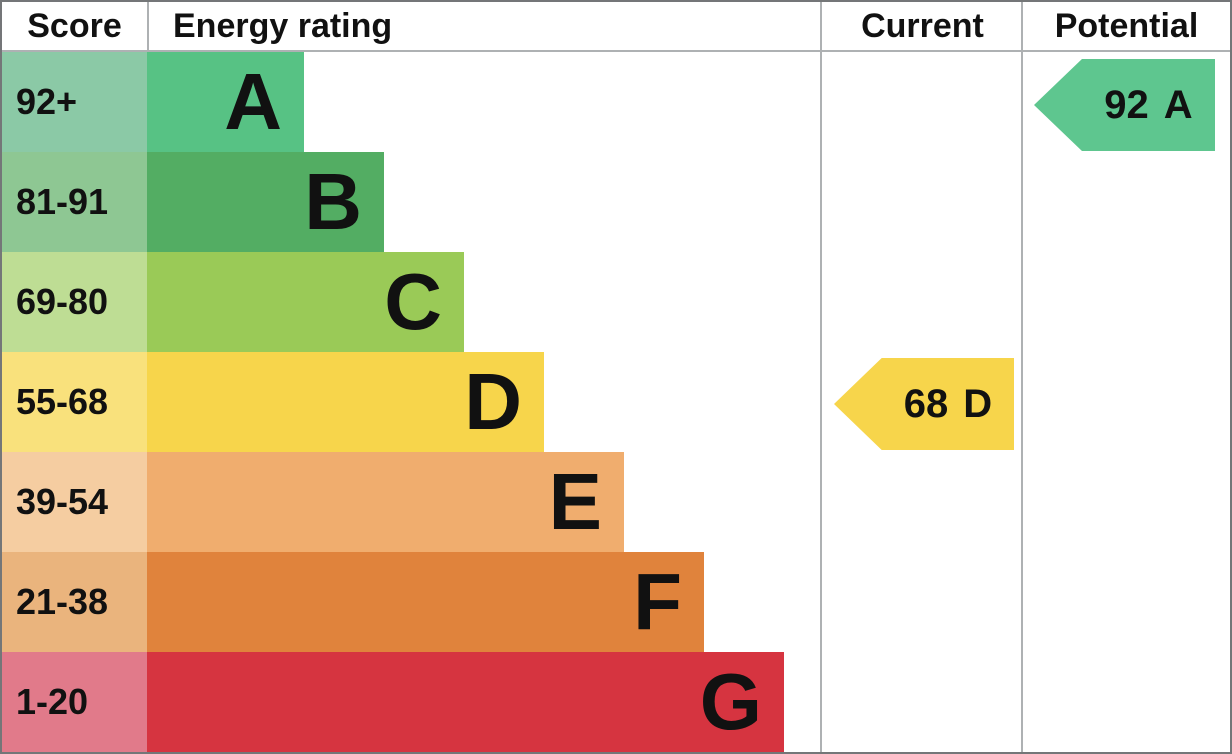 This screenshot has width=1232, height=754. I want to click on band-letter-g: G, so click(730, 701).